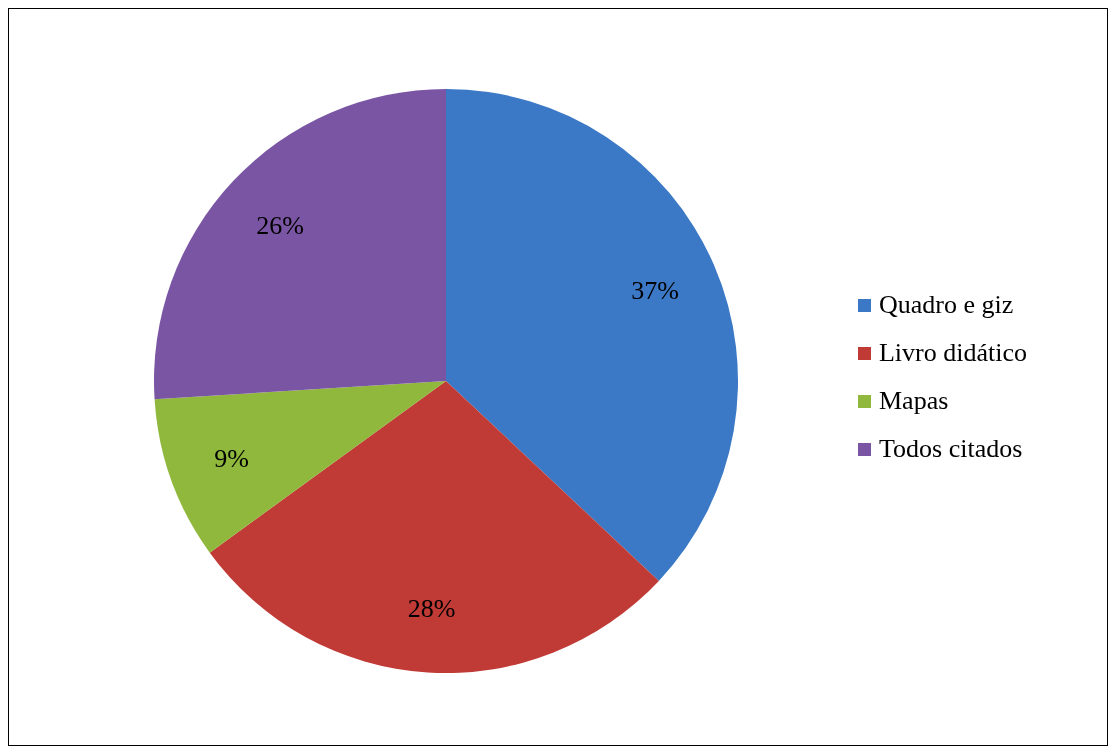  What do you see at coordinates (913, 401) in the screenshot?
I see `legend-label: Mapas` at bounding box center [913, 401].